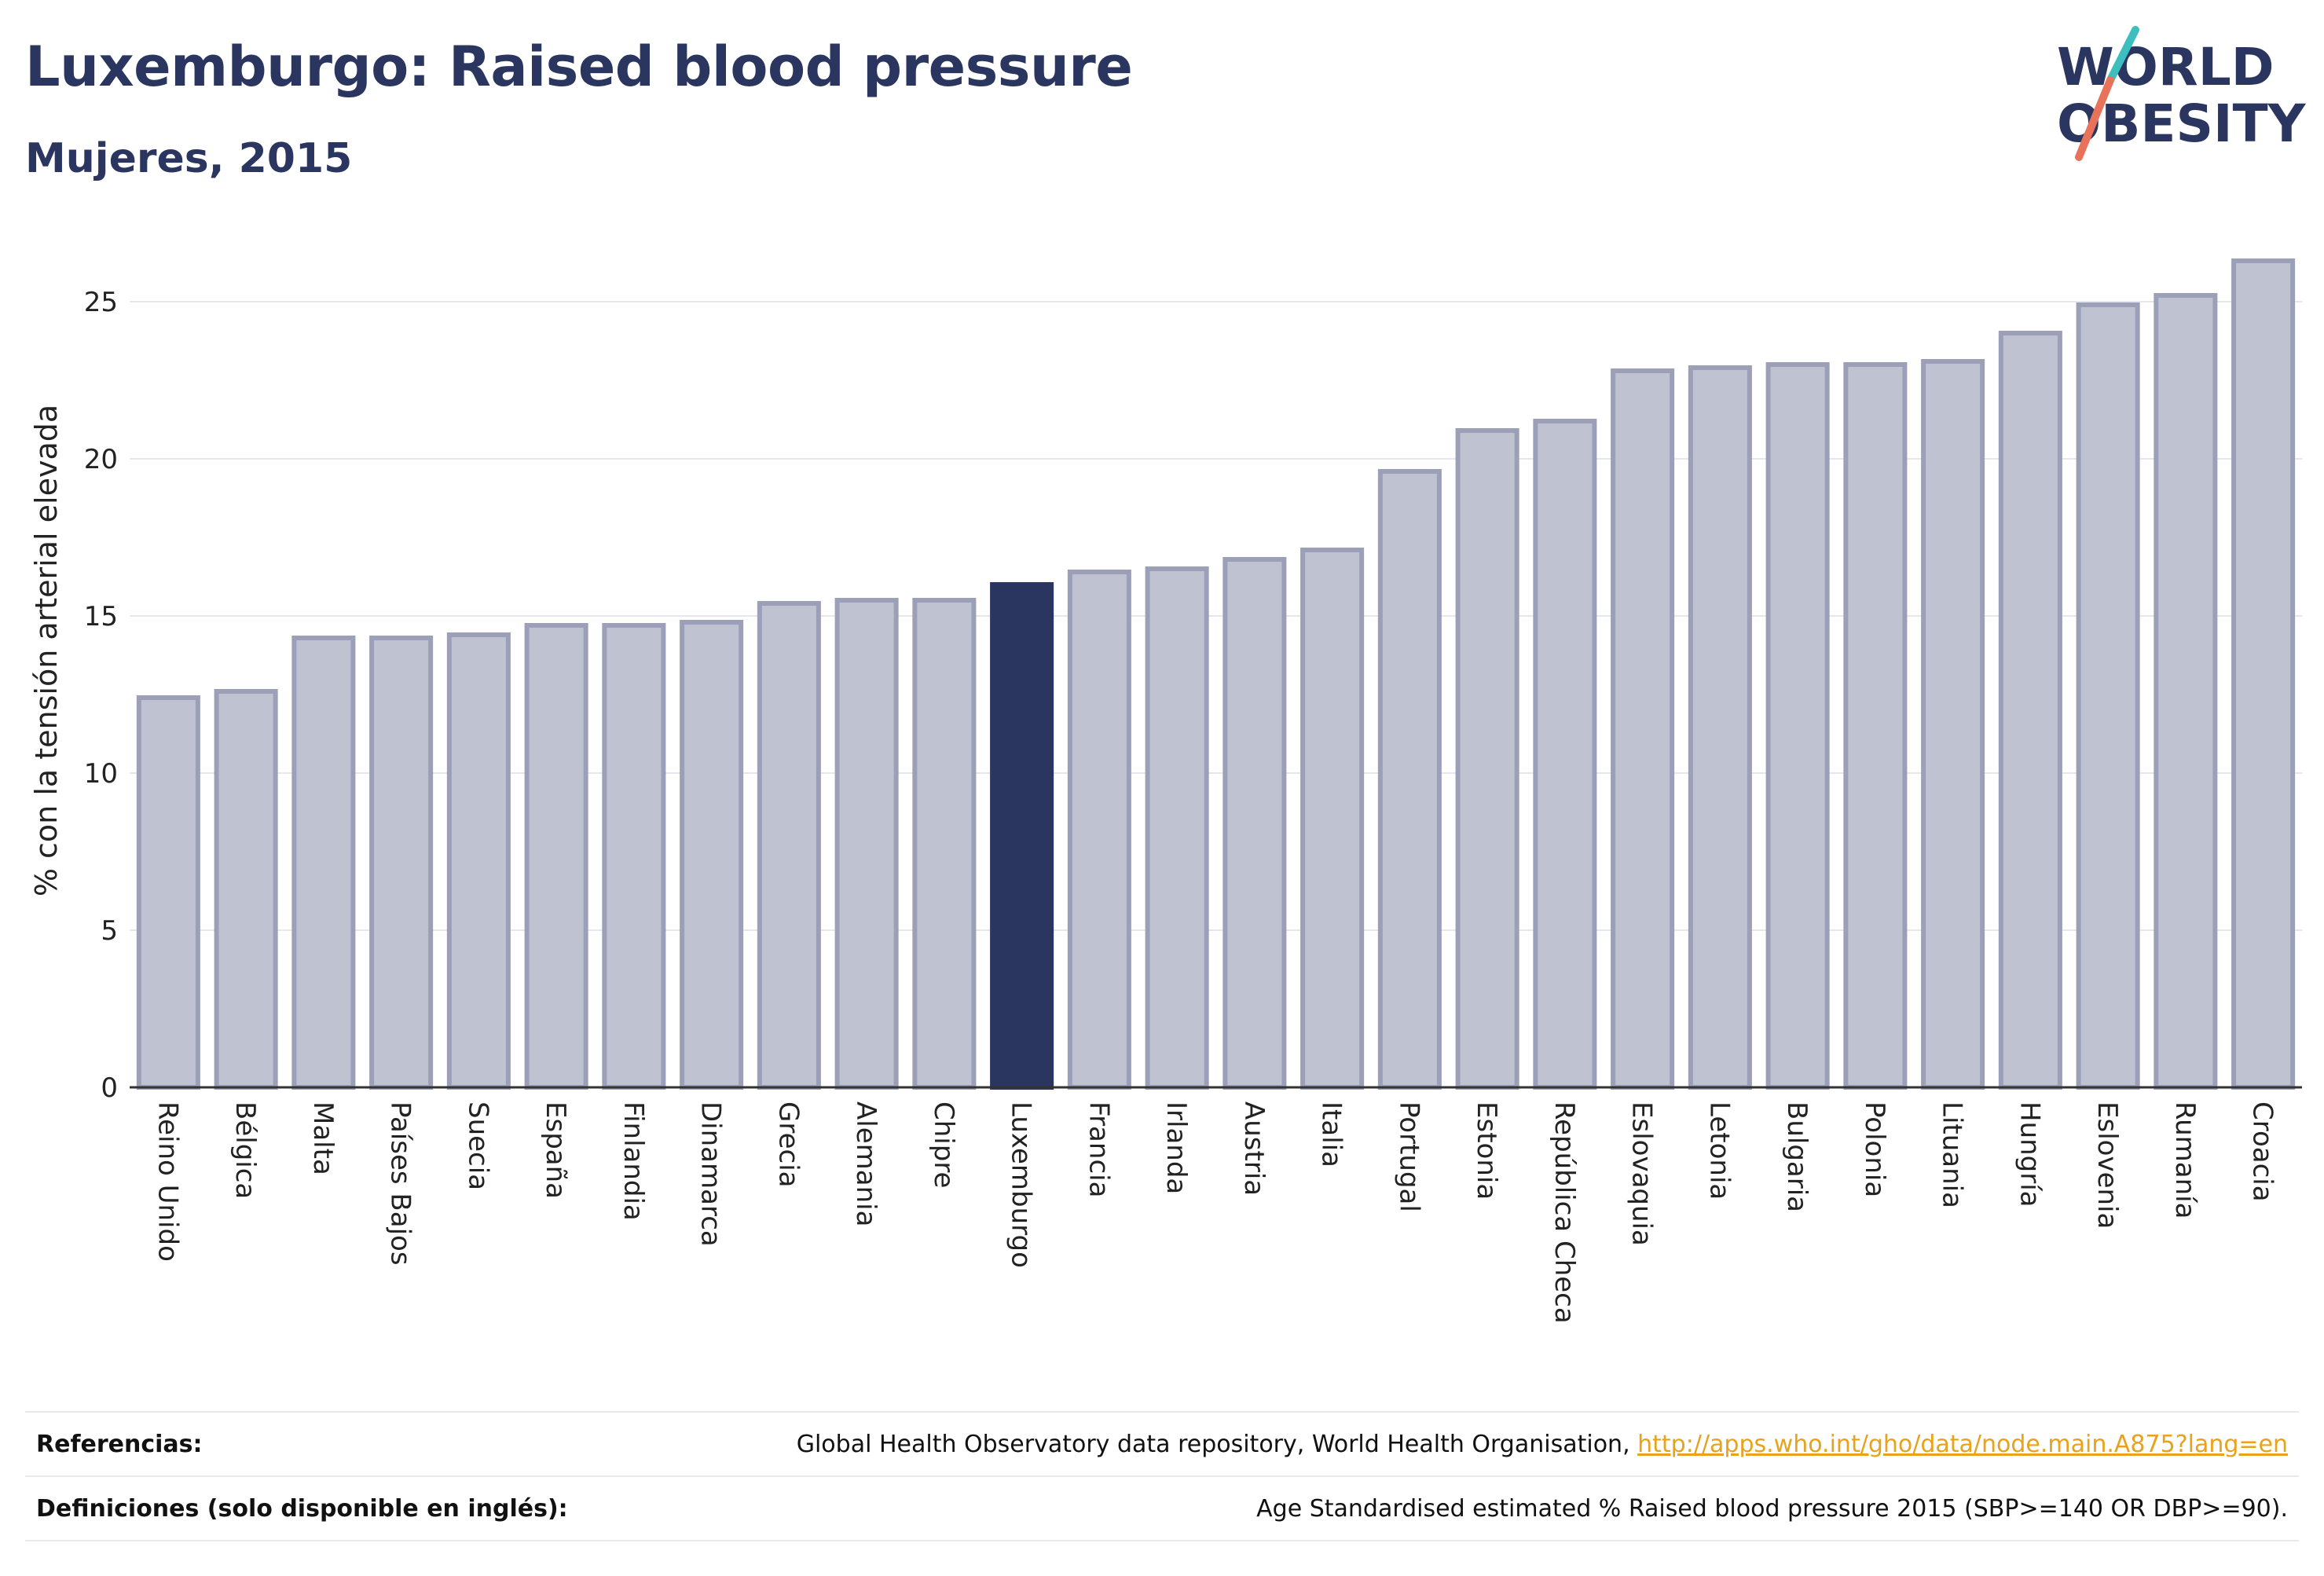  What do you see at coordinates (1642, 1173) in the screenshot?
I see `x-tick-label: Eslovaquia` at bounding box center [1642, 1173].